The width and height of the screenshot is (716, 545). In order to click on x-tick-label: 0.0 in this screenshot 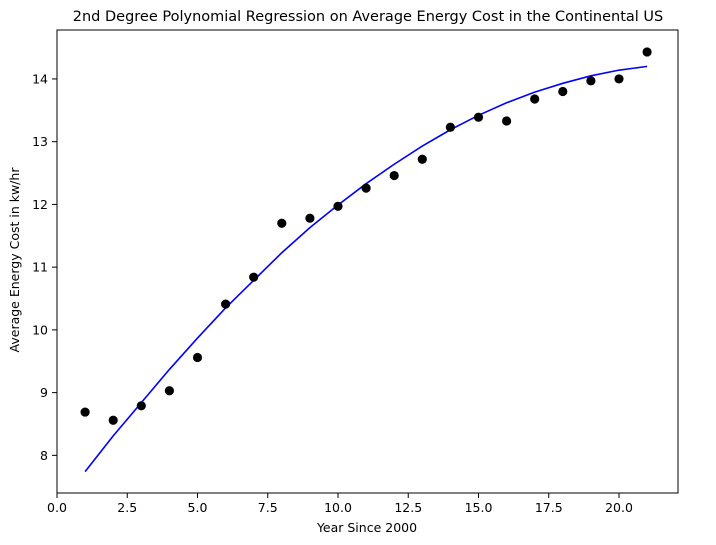, I will do `click(57, 507)`.